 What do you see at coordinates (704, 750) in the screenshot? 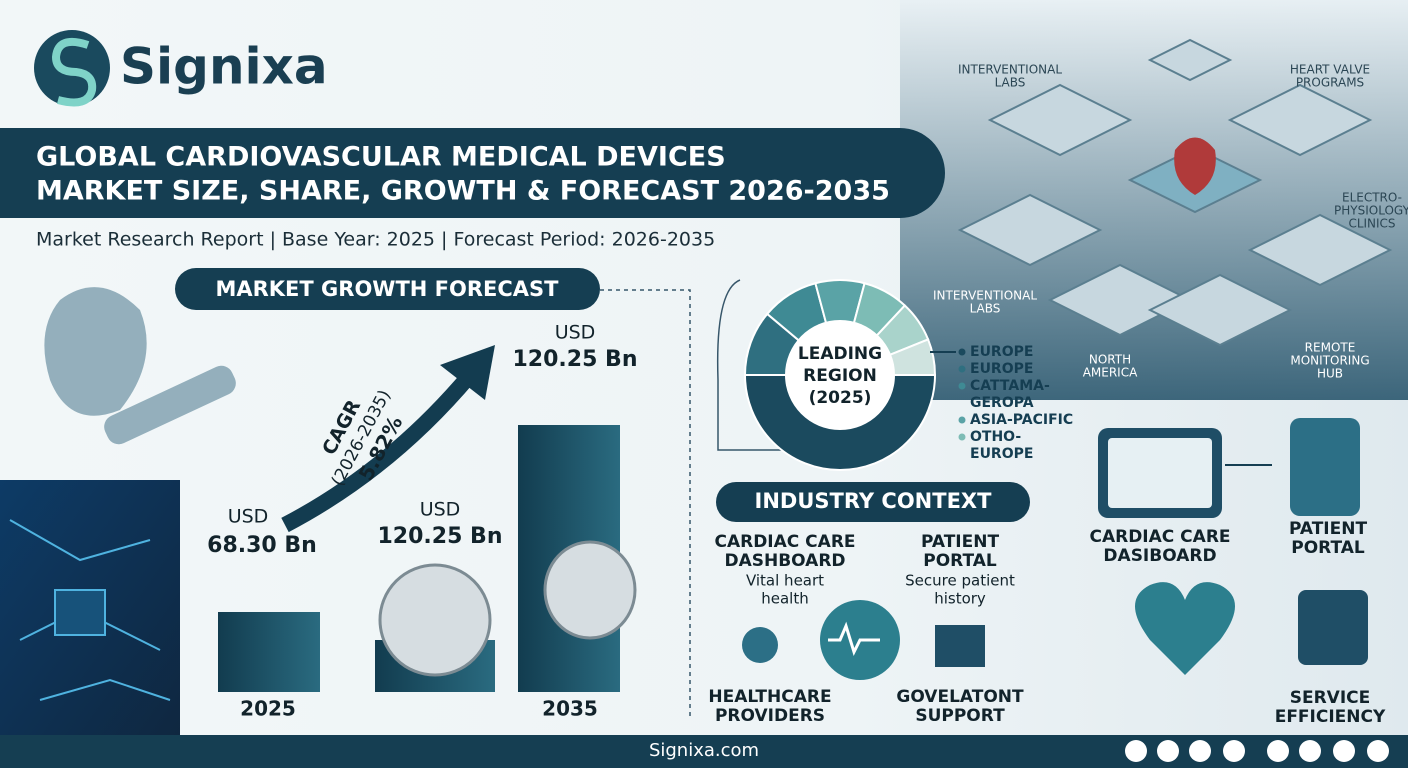
I see `footer-site: Signixa.com` at bounding box center [704, 750].